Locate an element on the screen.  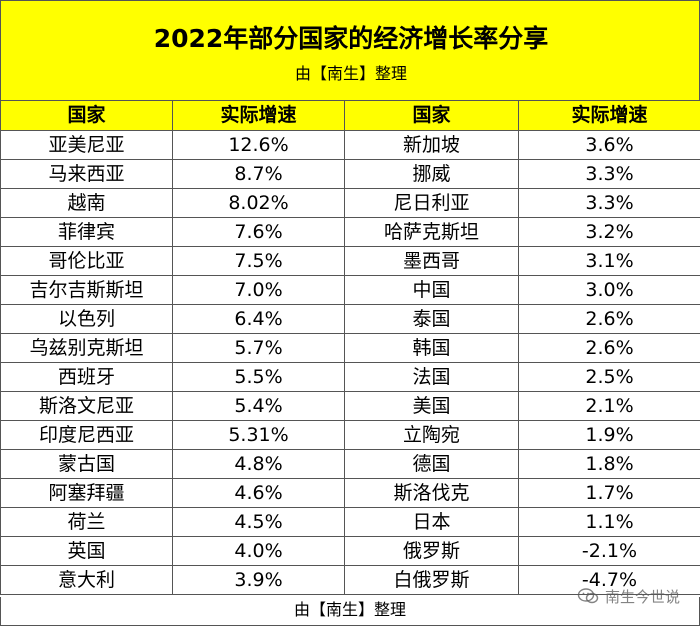
rate-left-cell: 7.5% is located at coordinates (258, 261).